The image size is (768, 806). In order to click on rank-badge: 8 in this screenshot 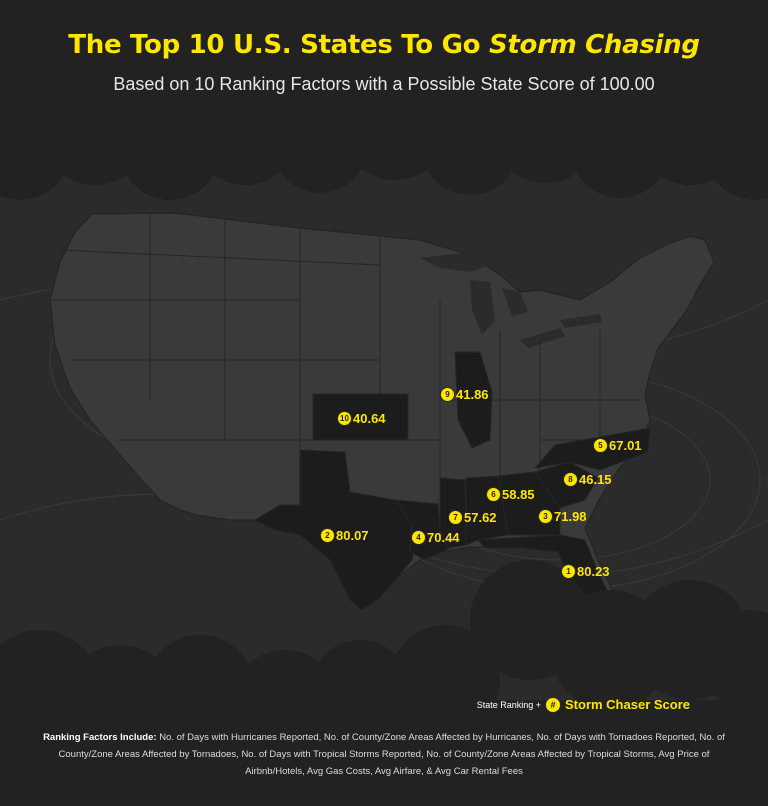, I will do `click(570, 479)`.